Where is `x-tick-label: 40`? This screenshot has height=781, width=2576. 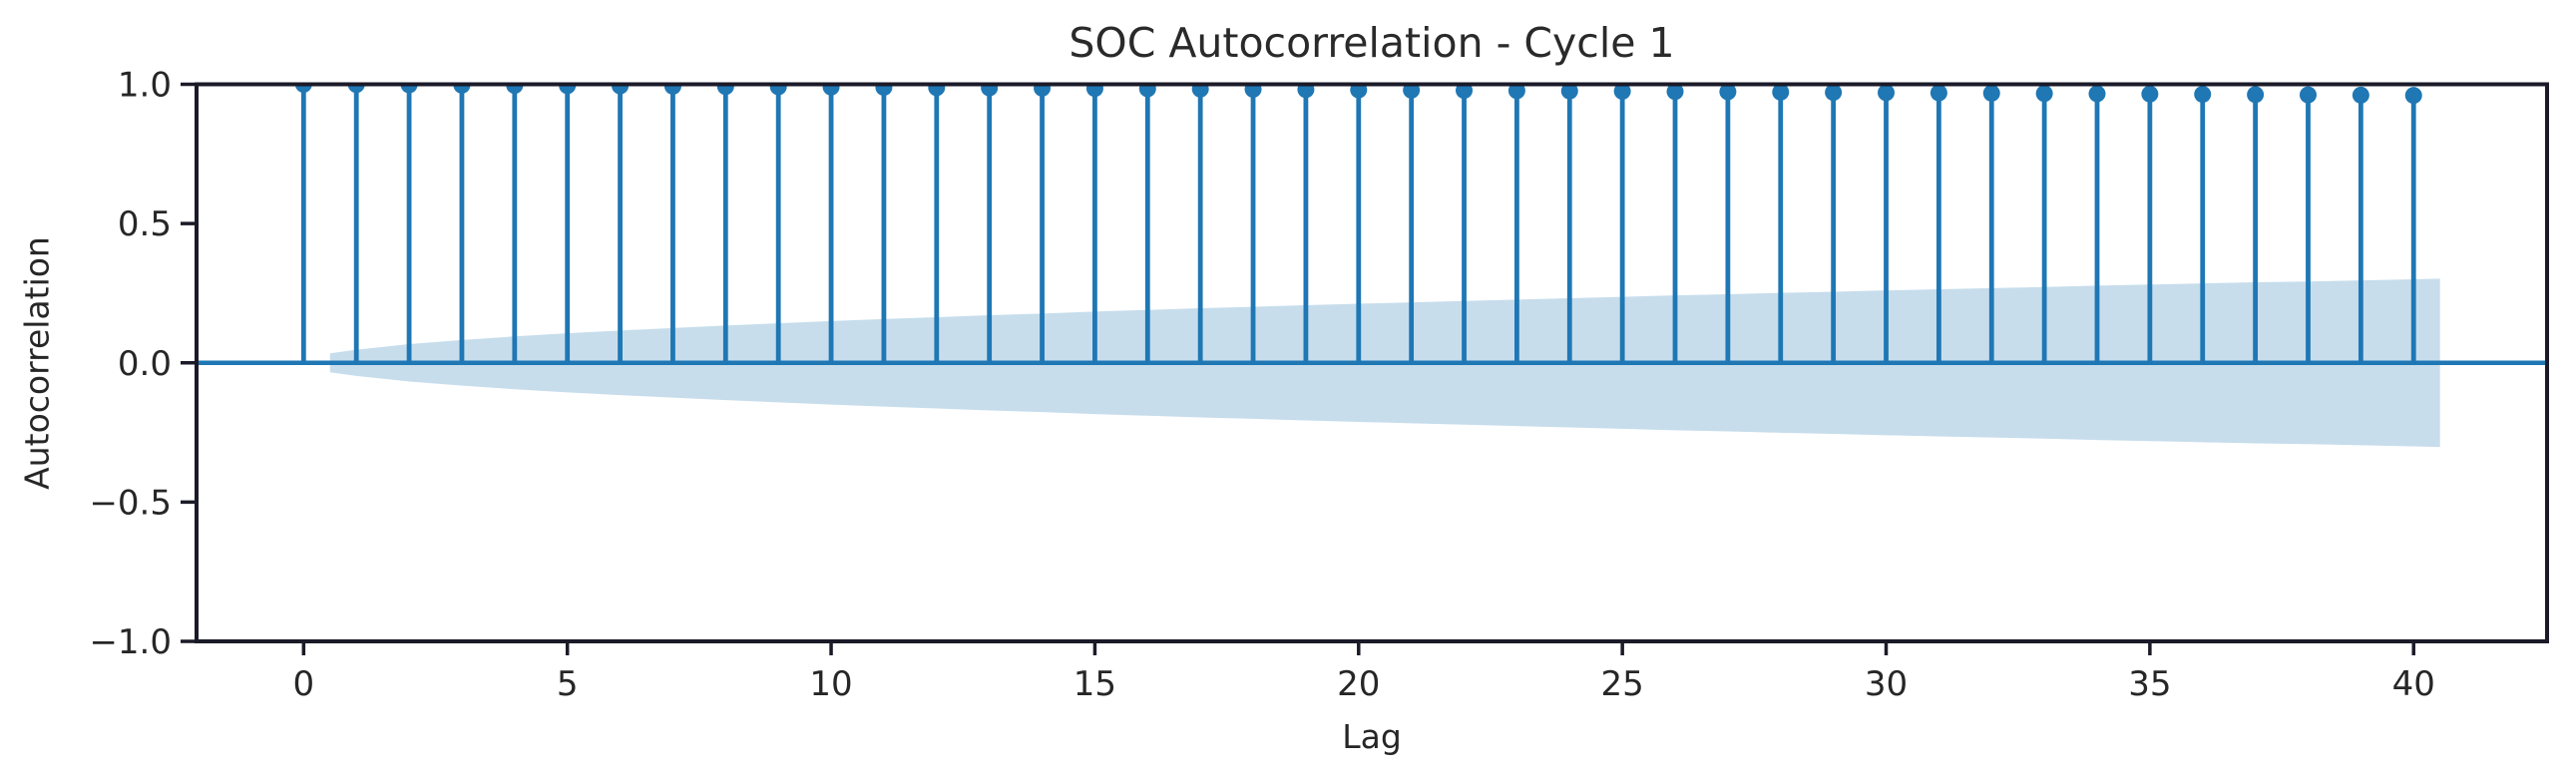 x-tick-label: 40 is located at coordinates (2413, 684).